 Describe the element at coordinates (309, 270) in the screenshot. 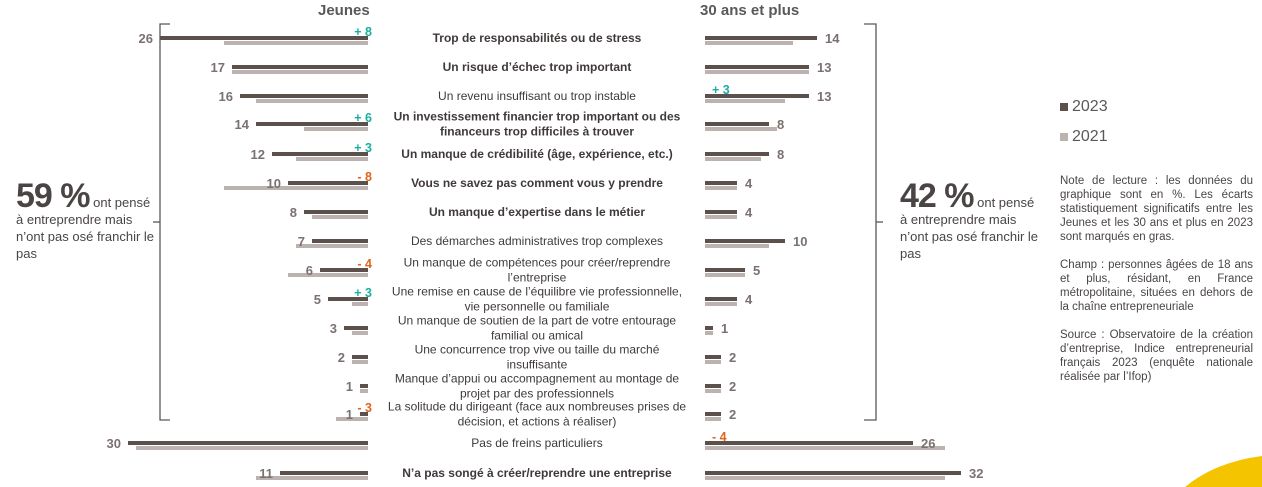

I see `value-jeunes: 6` at that location.